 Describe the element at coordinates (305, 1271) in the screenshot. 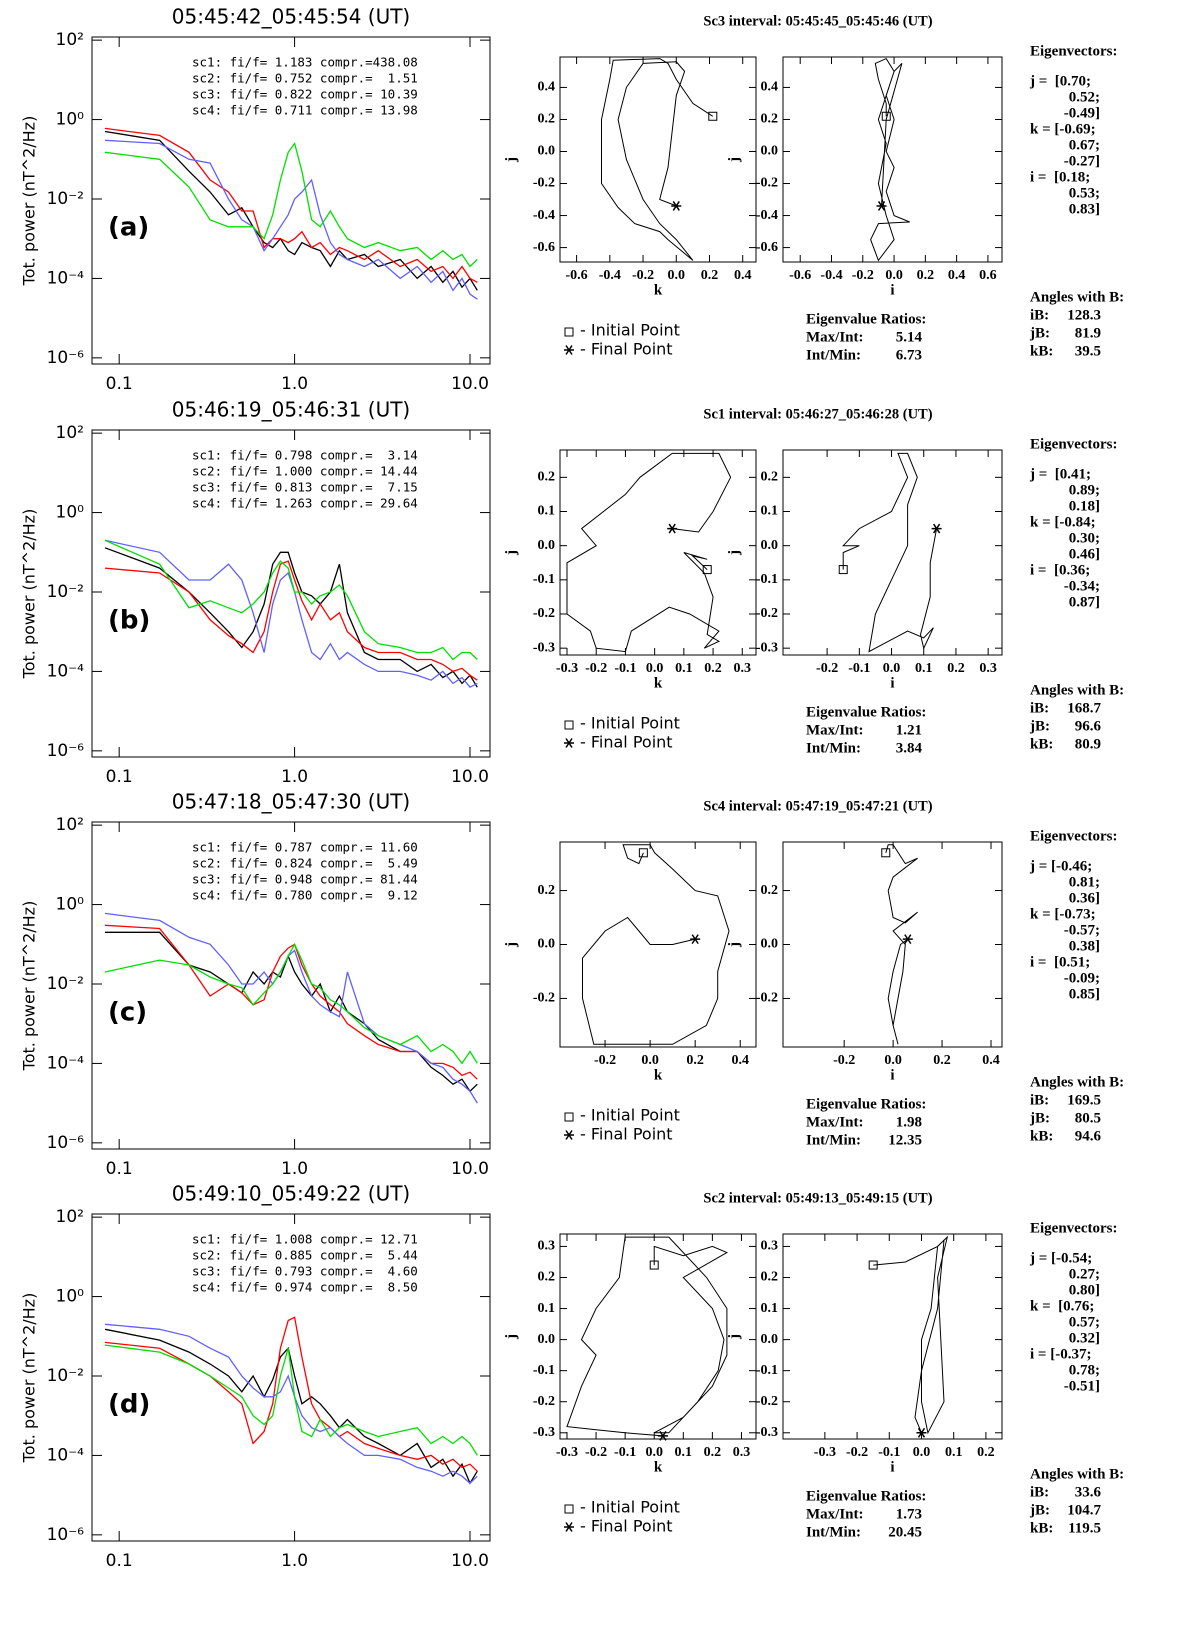

I see `annotation: sc3: fi/f= 0.793 compr.= 4.60` at that location.